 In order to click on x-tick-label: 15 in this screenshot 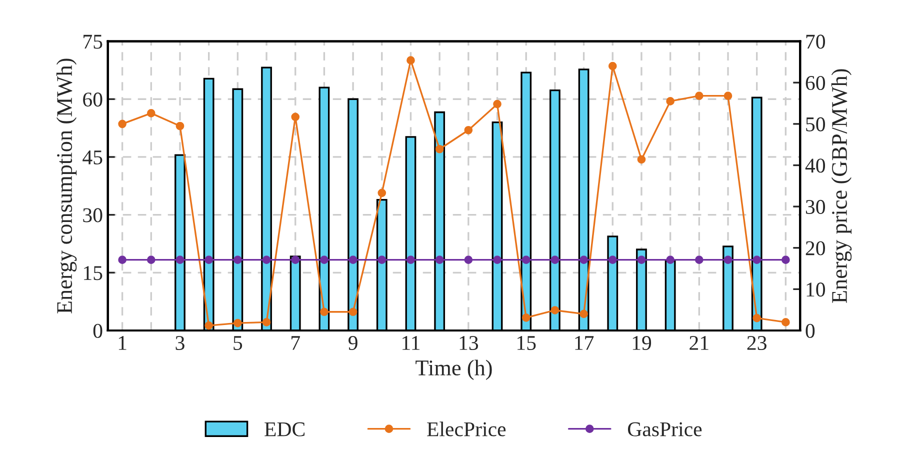, I will do `click(527, 343)`.